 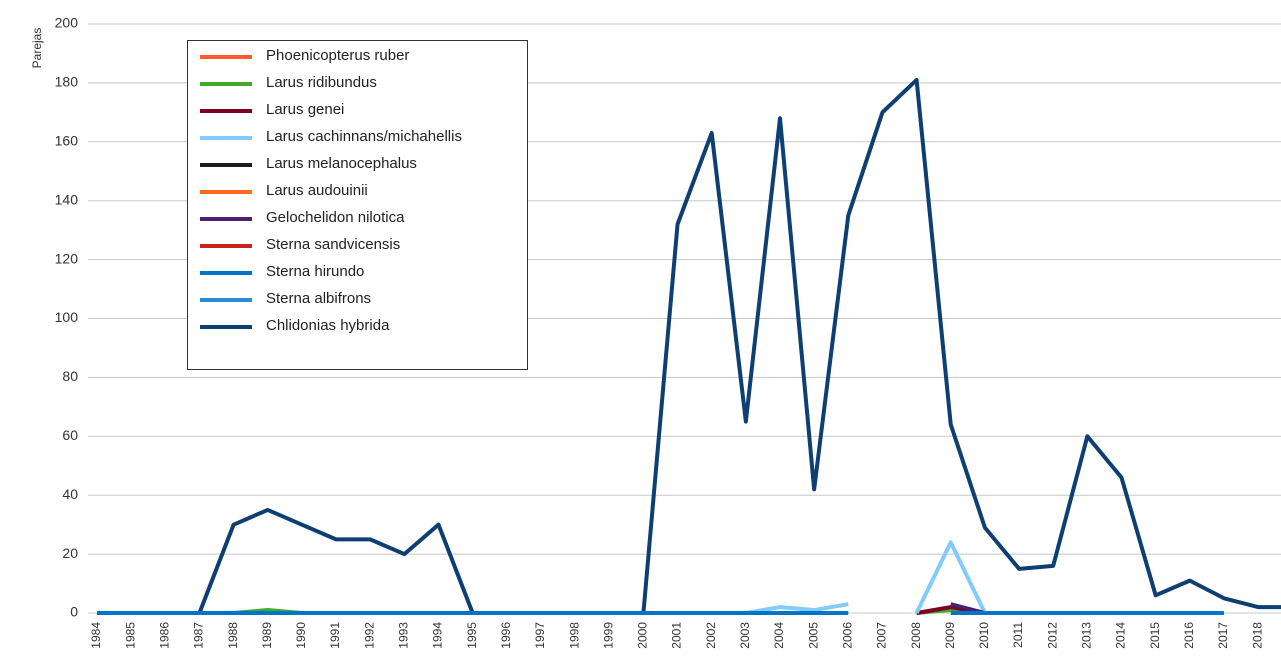 What do you see at coordinates (608, 635) in the screenshot?
I see `x-tick-label: 1999` at bounding box center [608, 635].